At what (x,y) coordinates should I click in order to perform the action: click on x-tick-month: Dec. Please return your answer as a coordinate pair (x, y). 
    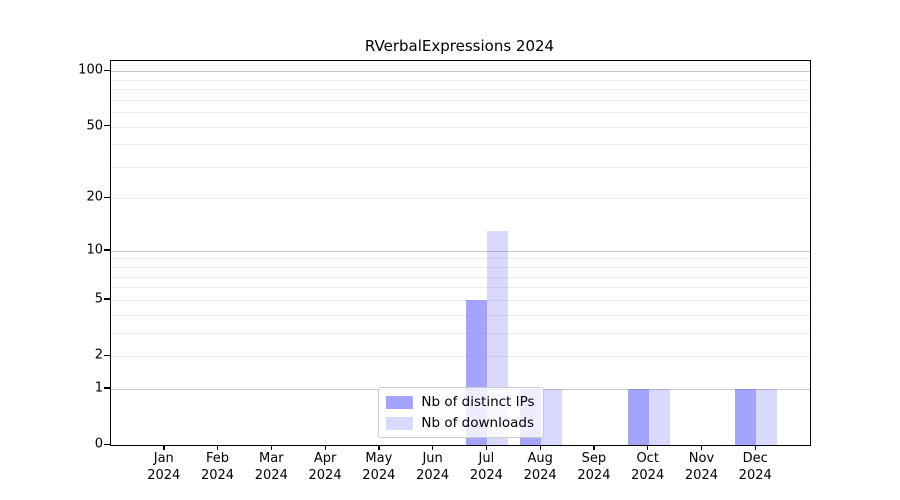
    Looking at the image, I should click on (755, 458).